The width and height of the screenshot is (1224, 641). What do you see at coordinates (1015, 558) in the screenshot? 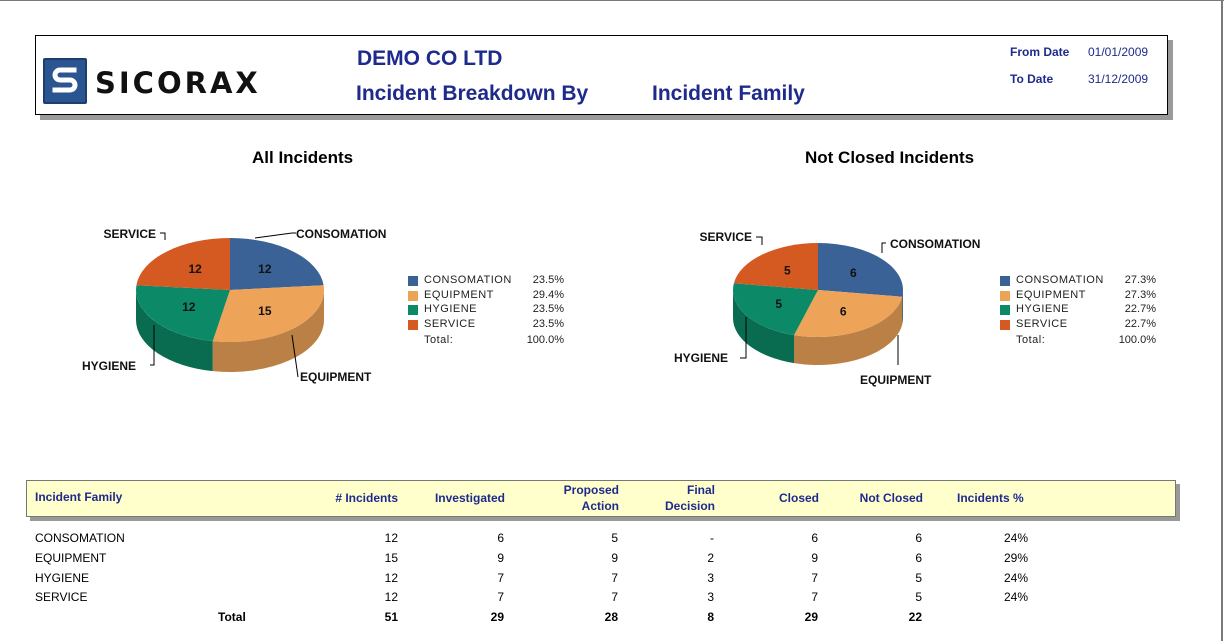
I see `table-cell: 29%` at bounding box center [1015, 558].